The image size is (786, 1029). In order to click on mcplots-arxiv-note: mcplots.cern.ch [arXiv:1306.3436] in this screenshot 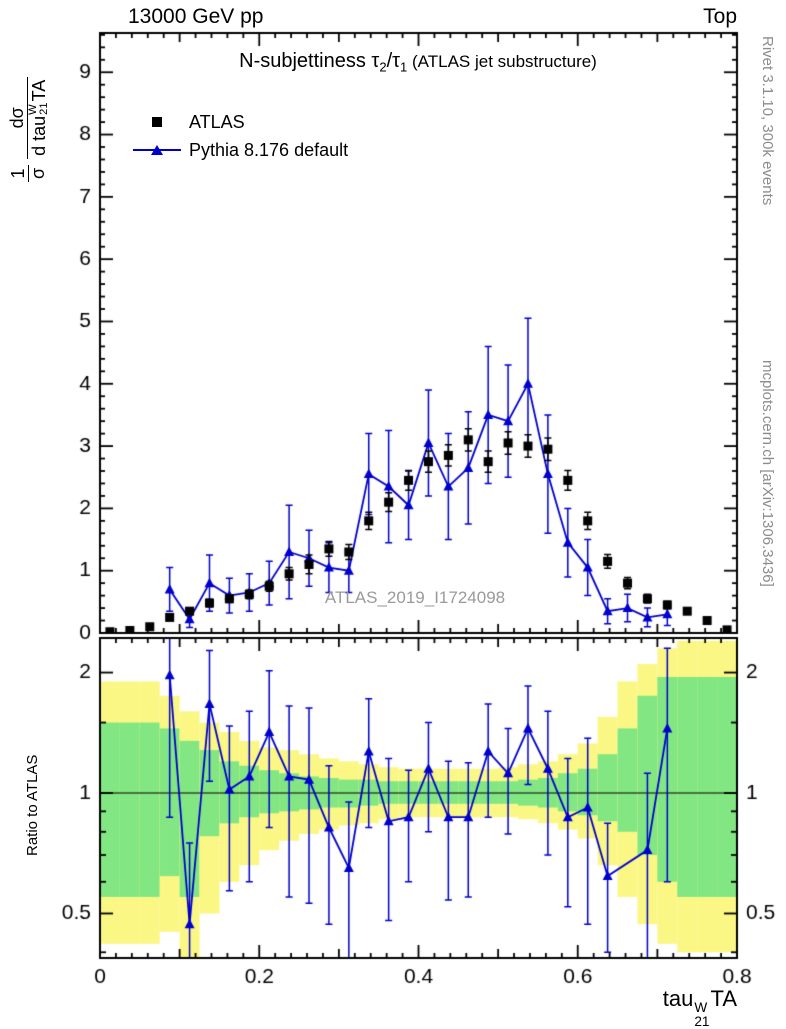, I will do `click(767, 473)`.